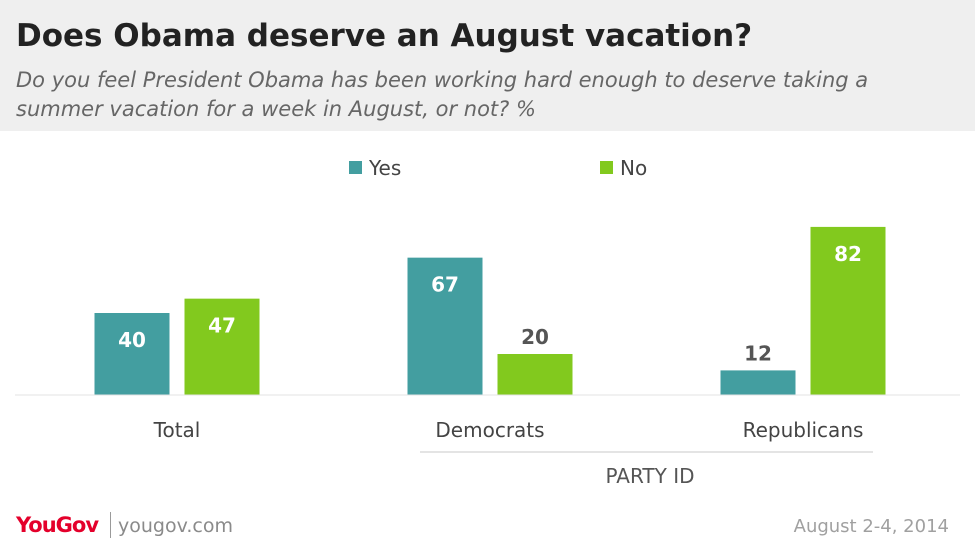  Describe the element at coordinates (758, 382) in the screenshot. I see `bar-republicans-yes` at that location.